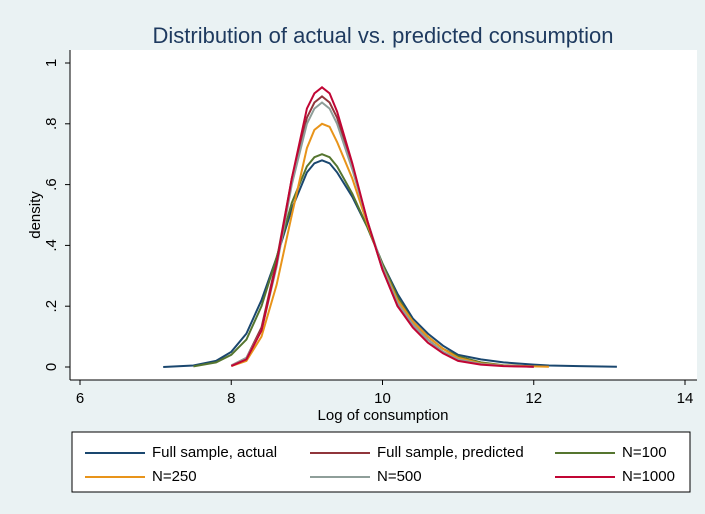 The image size is (705, 514). What do you see at coordinates (51, 245) in the screenshot?
I see `y-tick-label: .4` at bounding box center [51, 245].